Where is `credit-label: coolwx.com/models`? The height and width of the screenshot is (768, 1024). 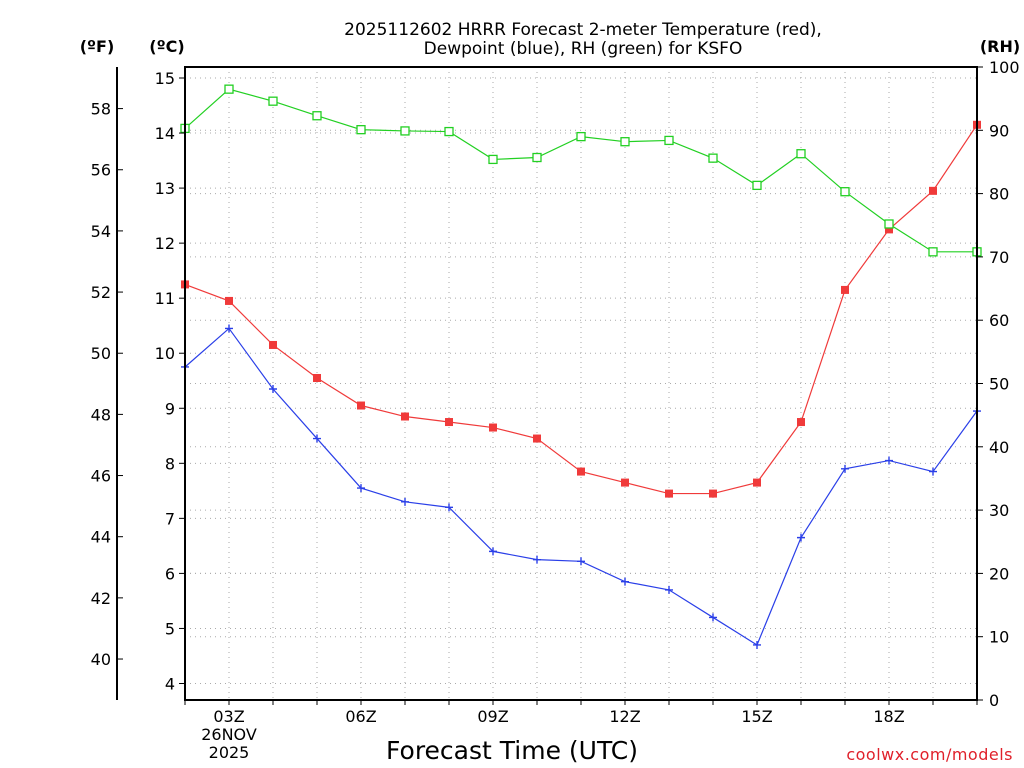 credit-label: coolwx.com/models is located at coordinates (929, 754).